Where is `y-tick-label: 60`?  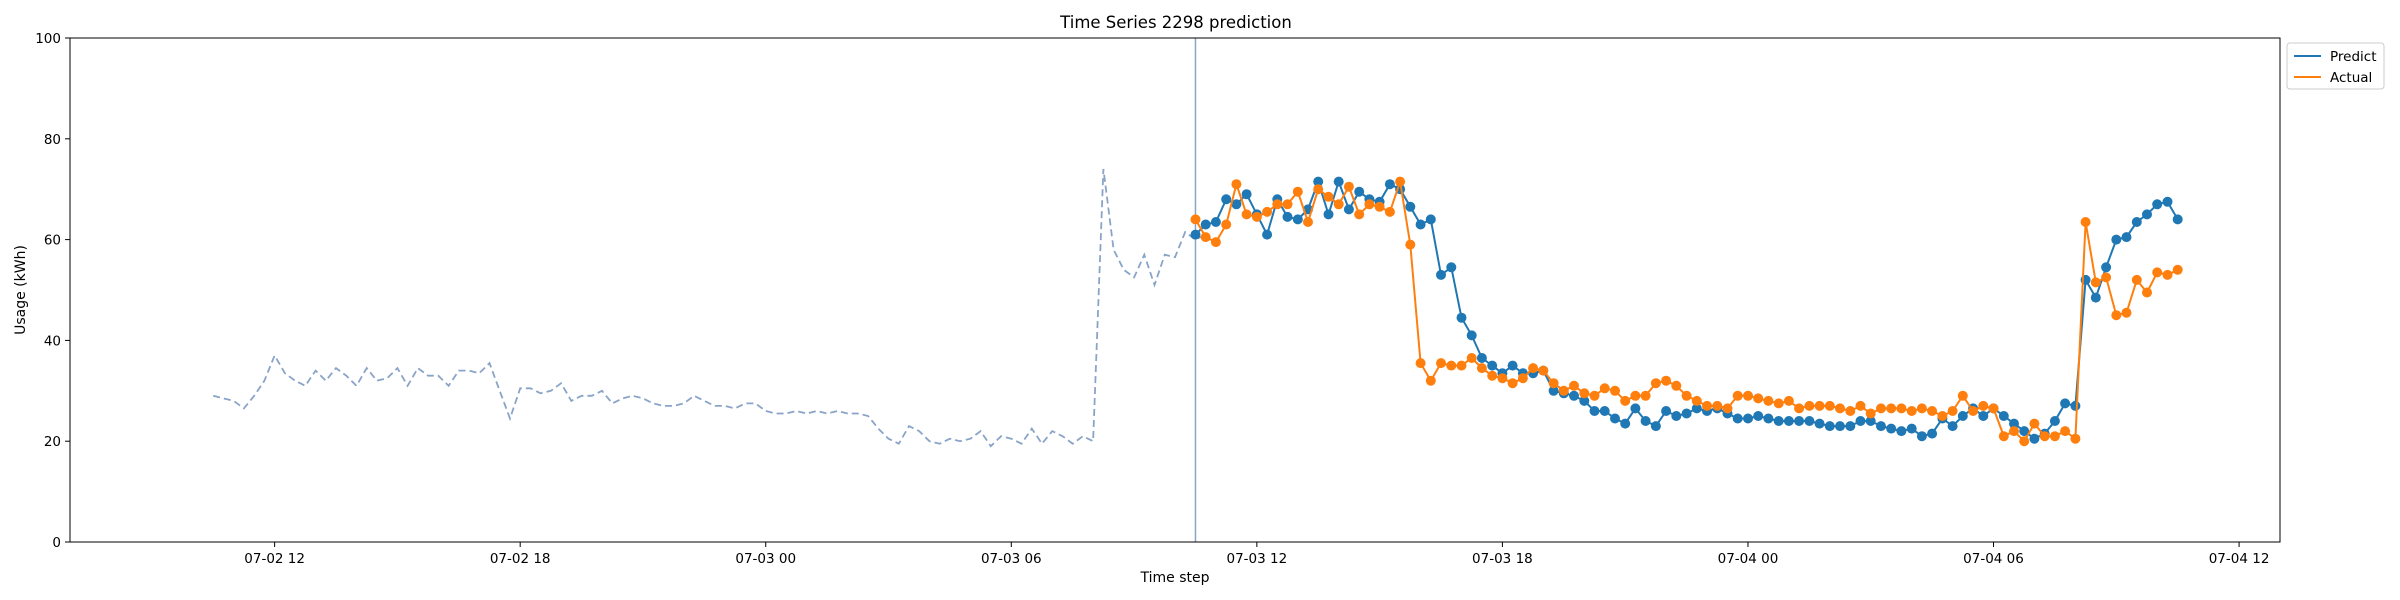
y-tick-label: 60 is located at coordinates (52, 241).